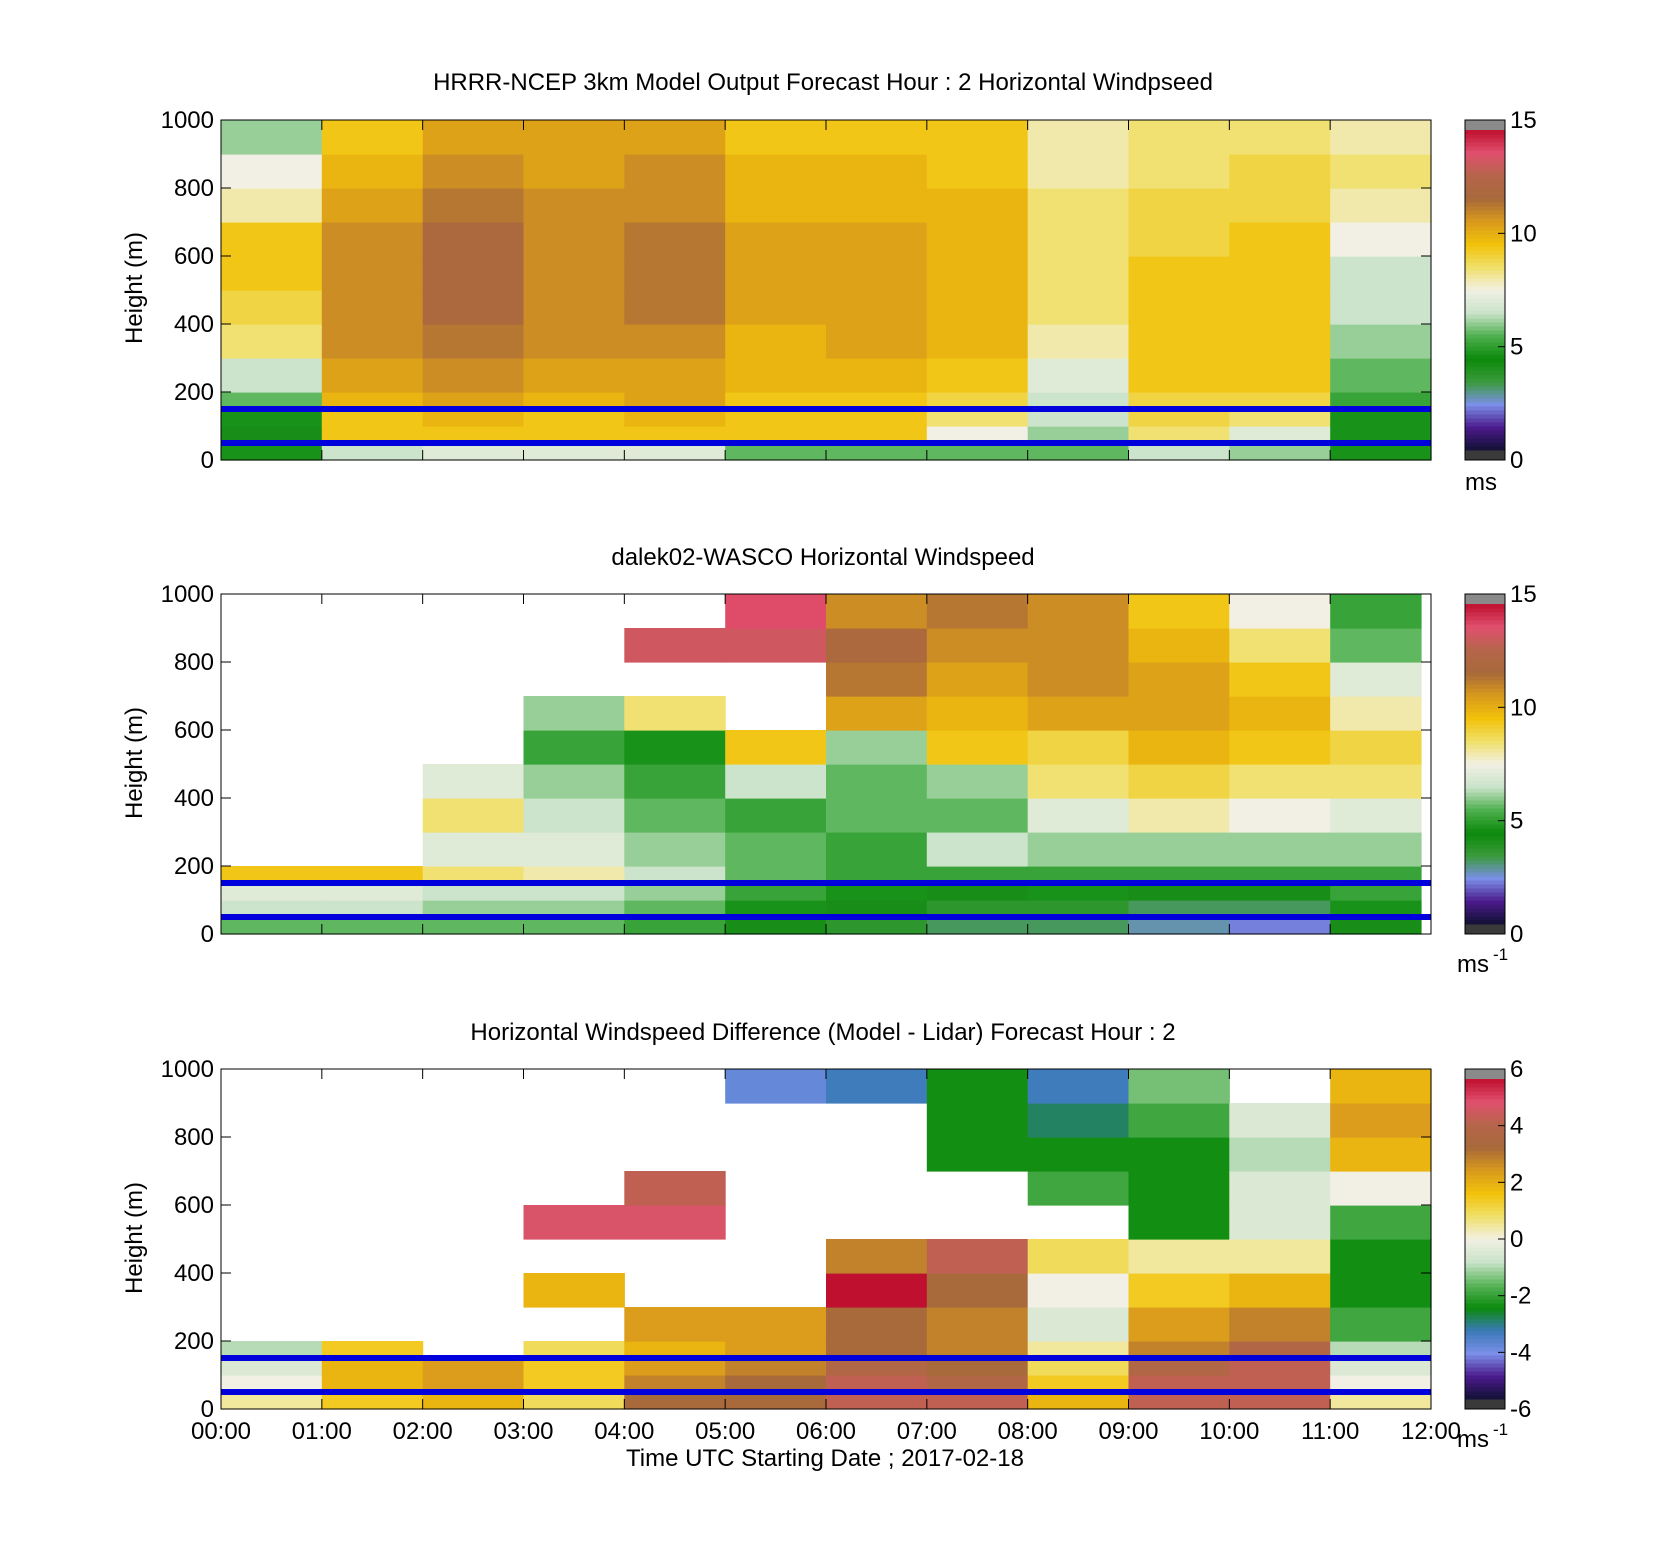  Describe the element at coordinates (194, 730) in the screenshot. I see `panel-lidar-ytick-label: 600` at that location.